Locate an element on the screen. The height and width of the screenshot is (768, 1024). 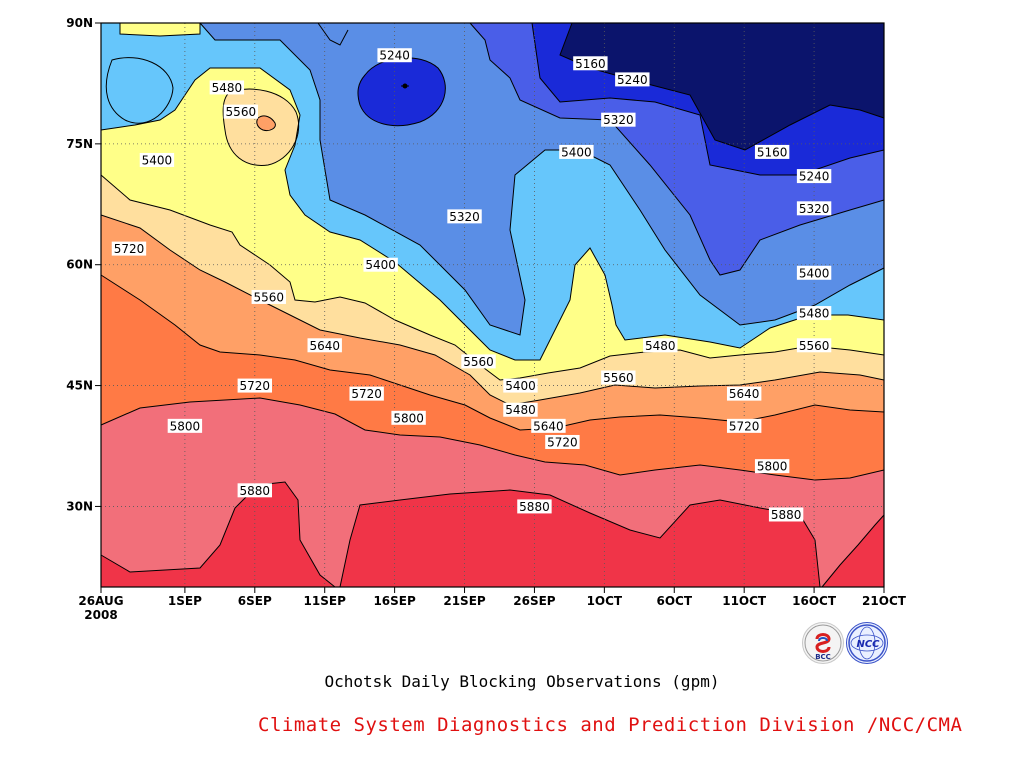
band-5640-5720-high is located at coordinates (266, 123).